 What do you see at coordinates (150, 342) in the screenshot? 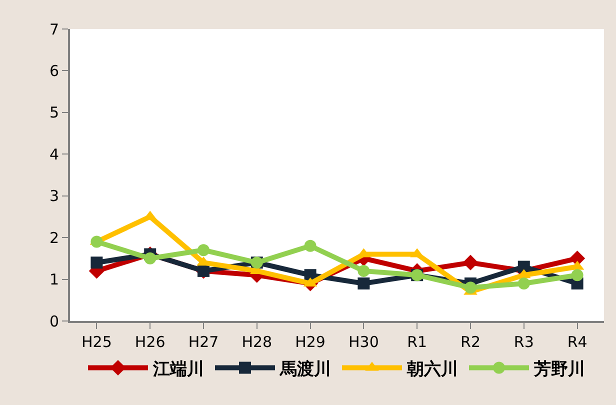
I see `x-tick-label: H26` at bounding box center [150, 342].